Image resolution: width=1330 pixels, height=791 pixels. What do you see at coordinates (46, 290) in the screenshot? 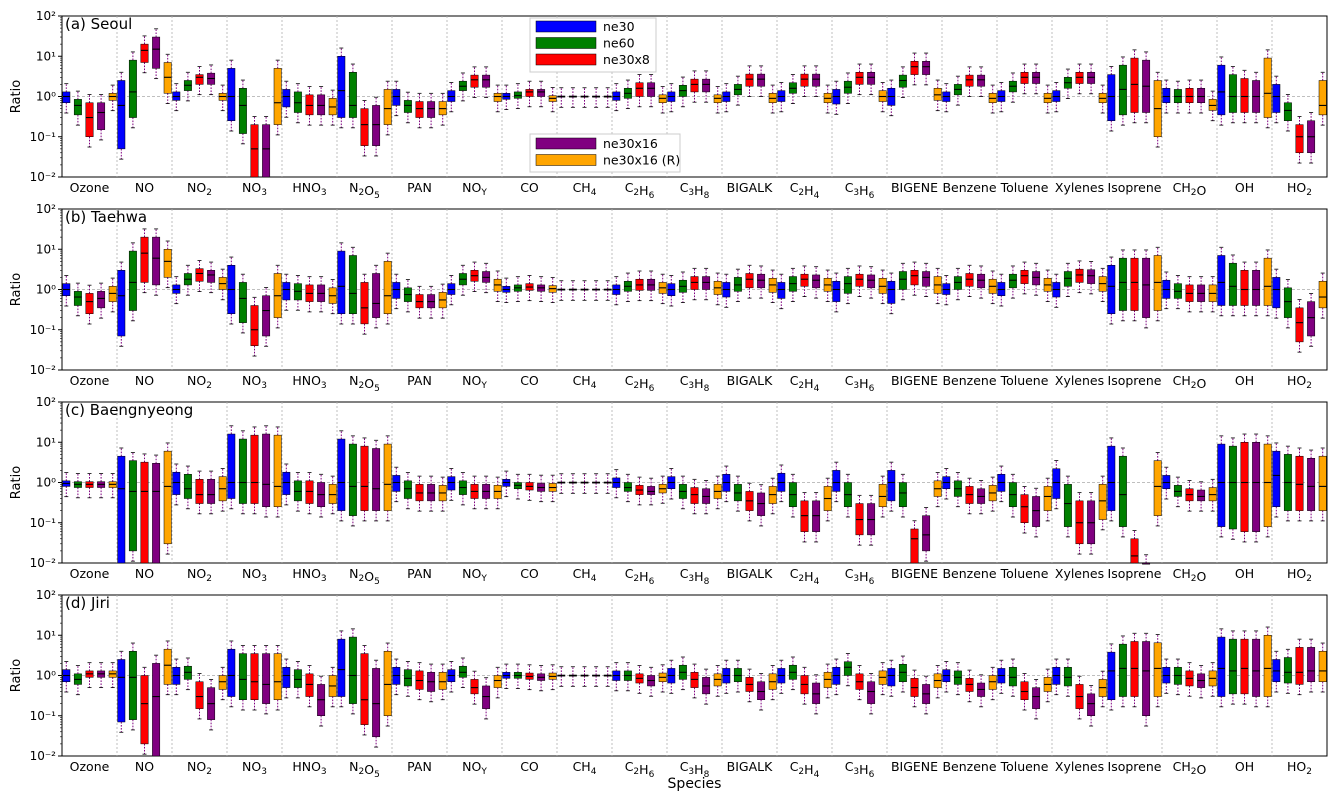
I see `y-tick-label: 10⁰` at bounding box center [46, 290].